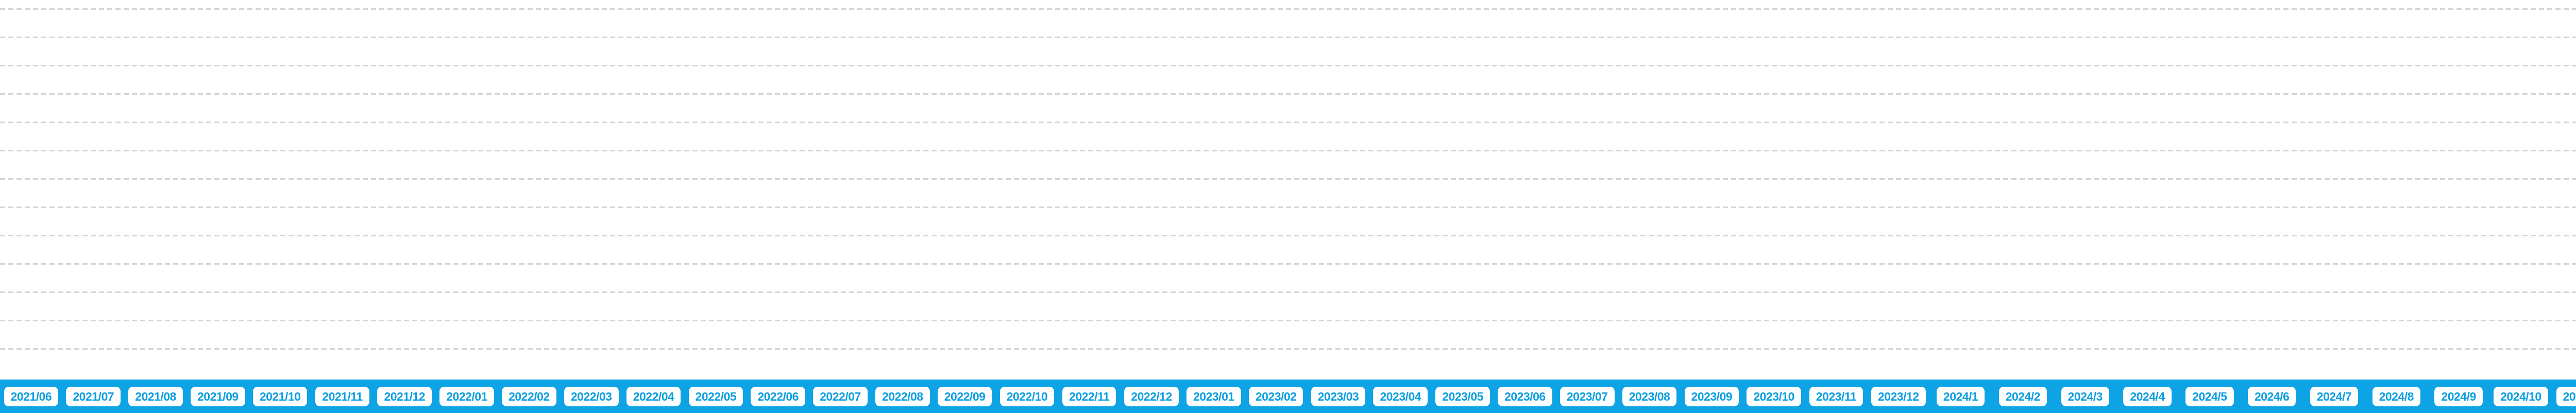  I want to click on x-axis-cell: 2023/11, so click(1836, 396).